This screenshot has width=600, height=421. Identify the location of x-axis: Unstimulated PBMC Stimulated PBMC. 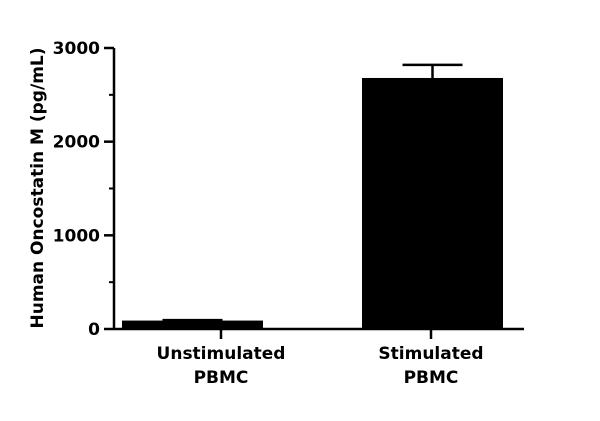
(319, 357).